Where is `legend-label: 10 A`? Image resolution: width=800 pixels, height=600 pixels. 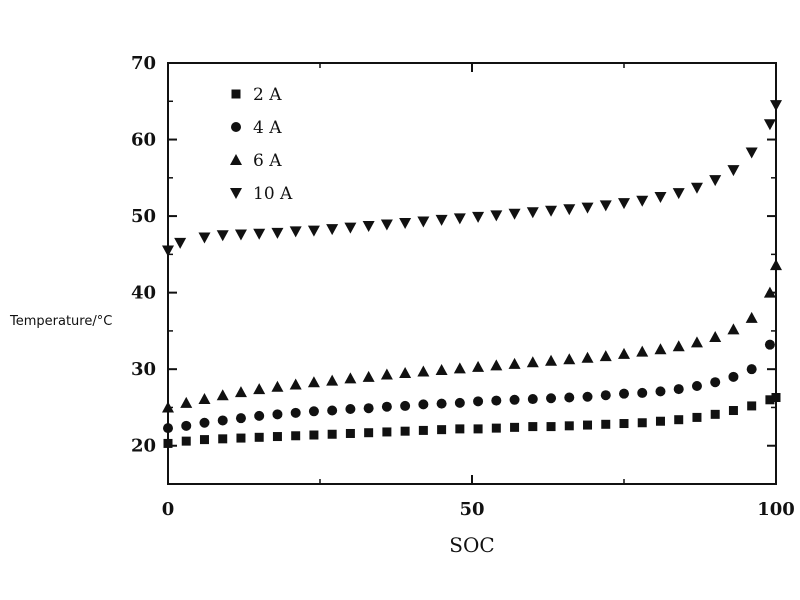 legend-label: 10 A is located at coordinates (273, 194).